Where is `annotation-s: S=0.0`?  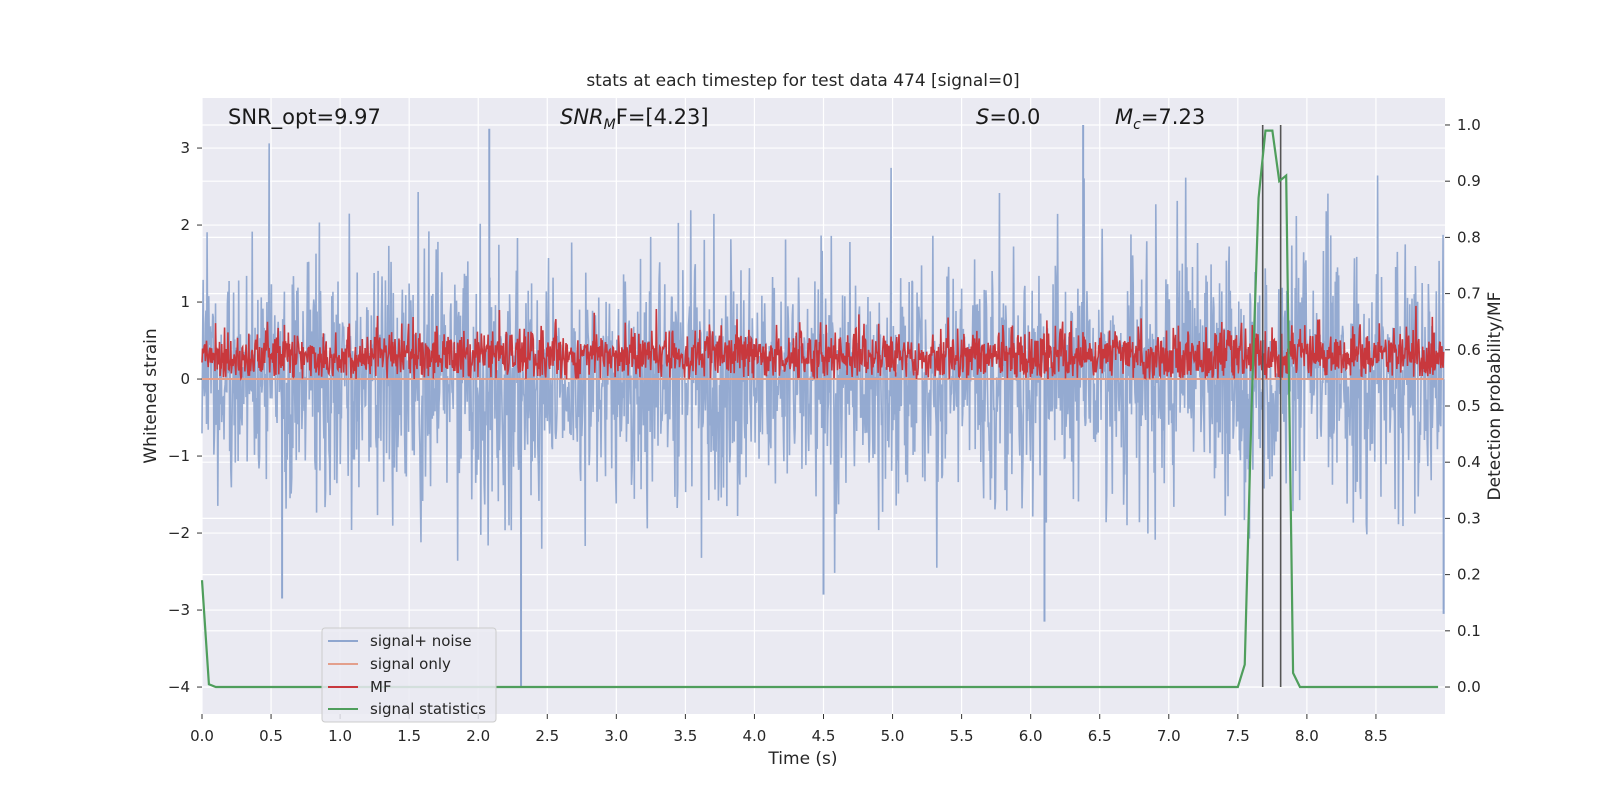
annotation-s: S=0.0 is located at coordinates (1008, 117).